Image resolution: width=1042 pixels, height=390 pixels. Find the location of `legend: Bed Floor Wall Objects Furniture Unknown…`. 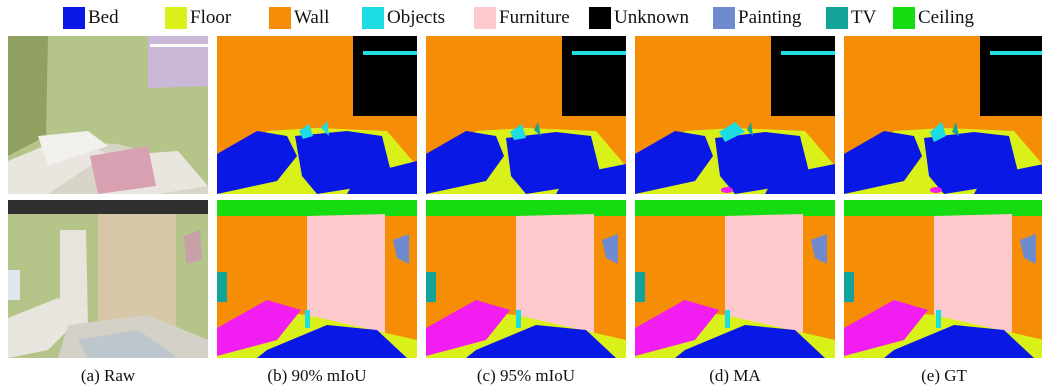

legend: Bed Floor Wall Objects Furniture Unknown… is located at coordinates (521, 17).